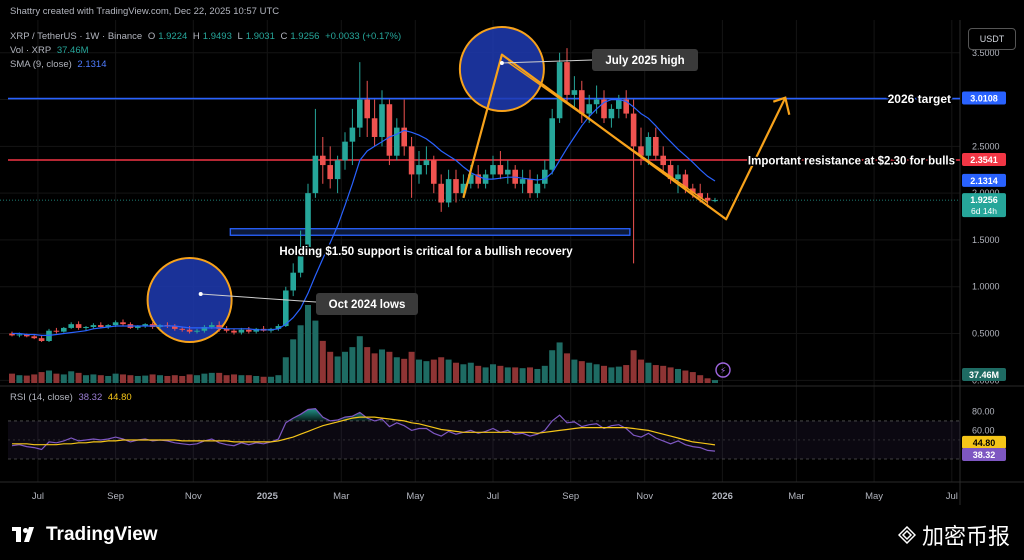 Image resolution: width=1024 pixels, height=560 pixels. Describe the element at coordinates (415, 496) in the screenshot. I see `time-tick-label: May` at that location.